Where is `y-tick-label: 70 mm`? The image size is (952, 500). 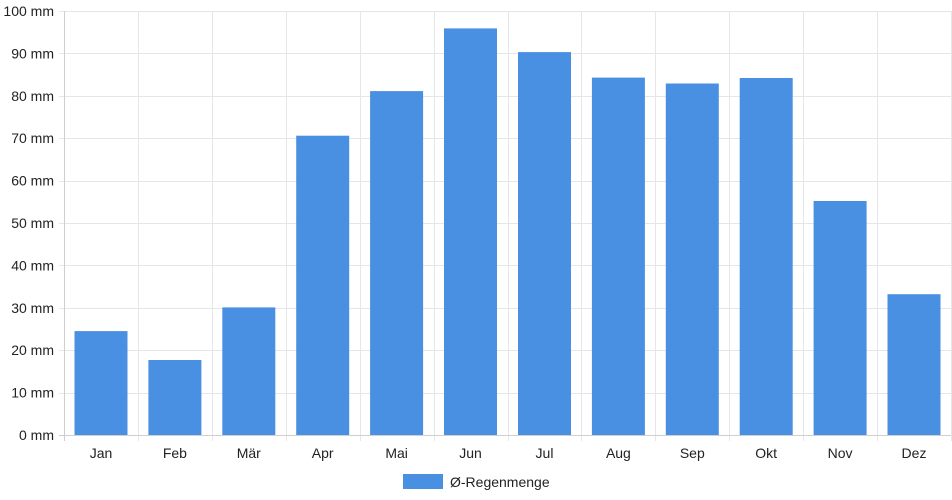 y-tick-label: 70 mm is located at coordinates (32, 138).